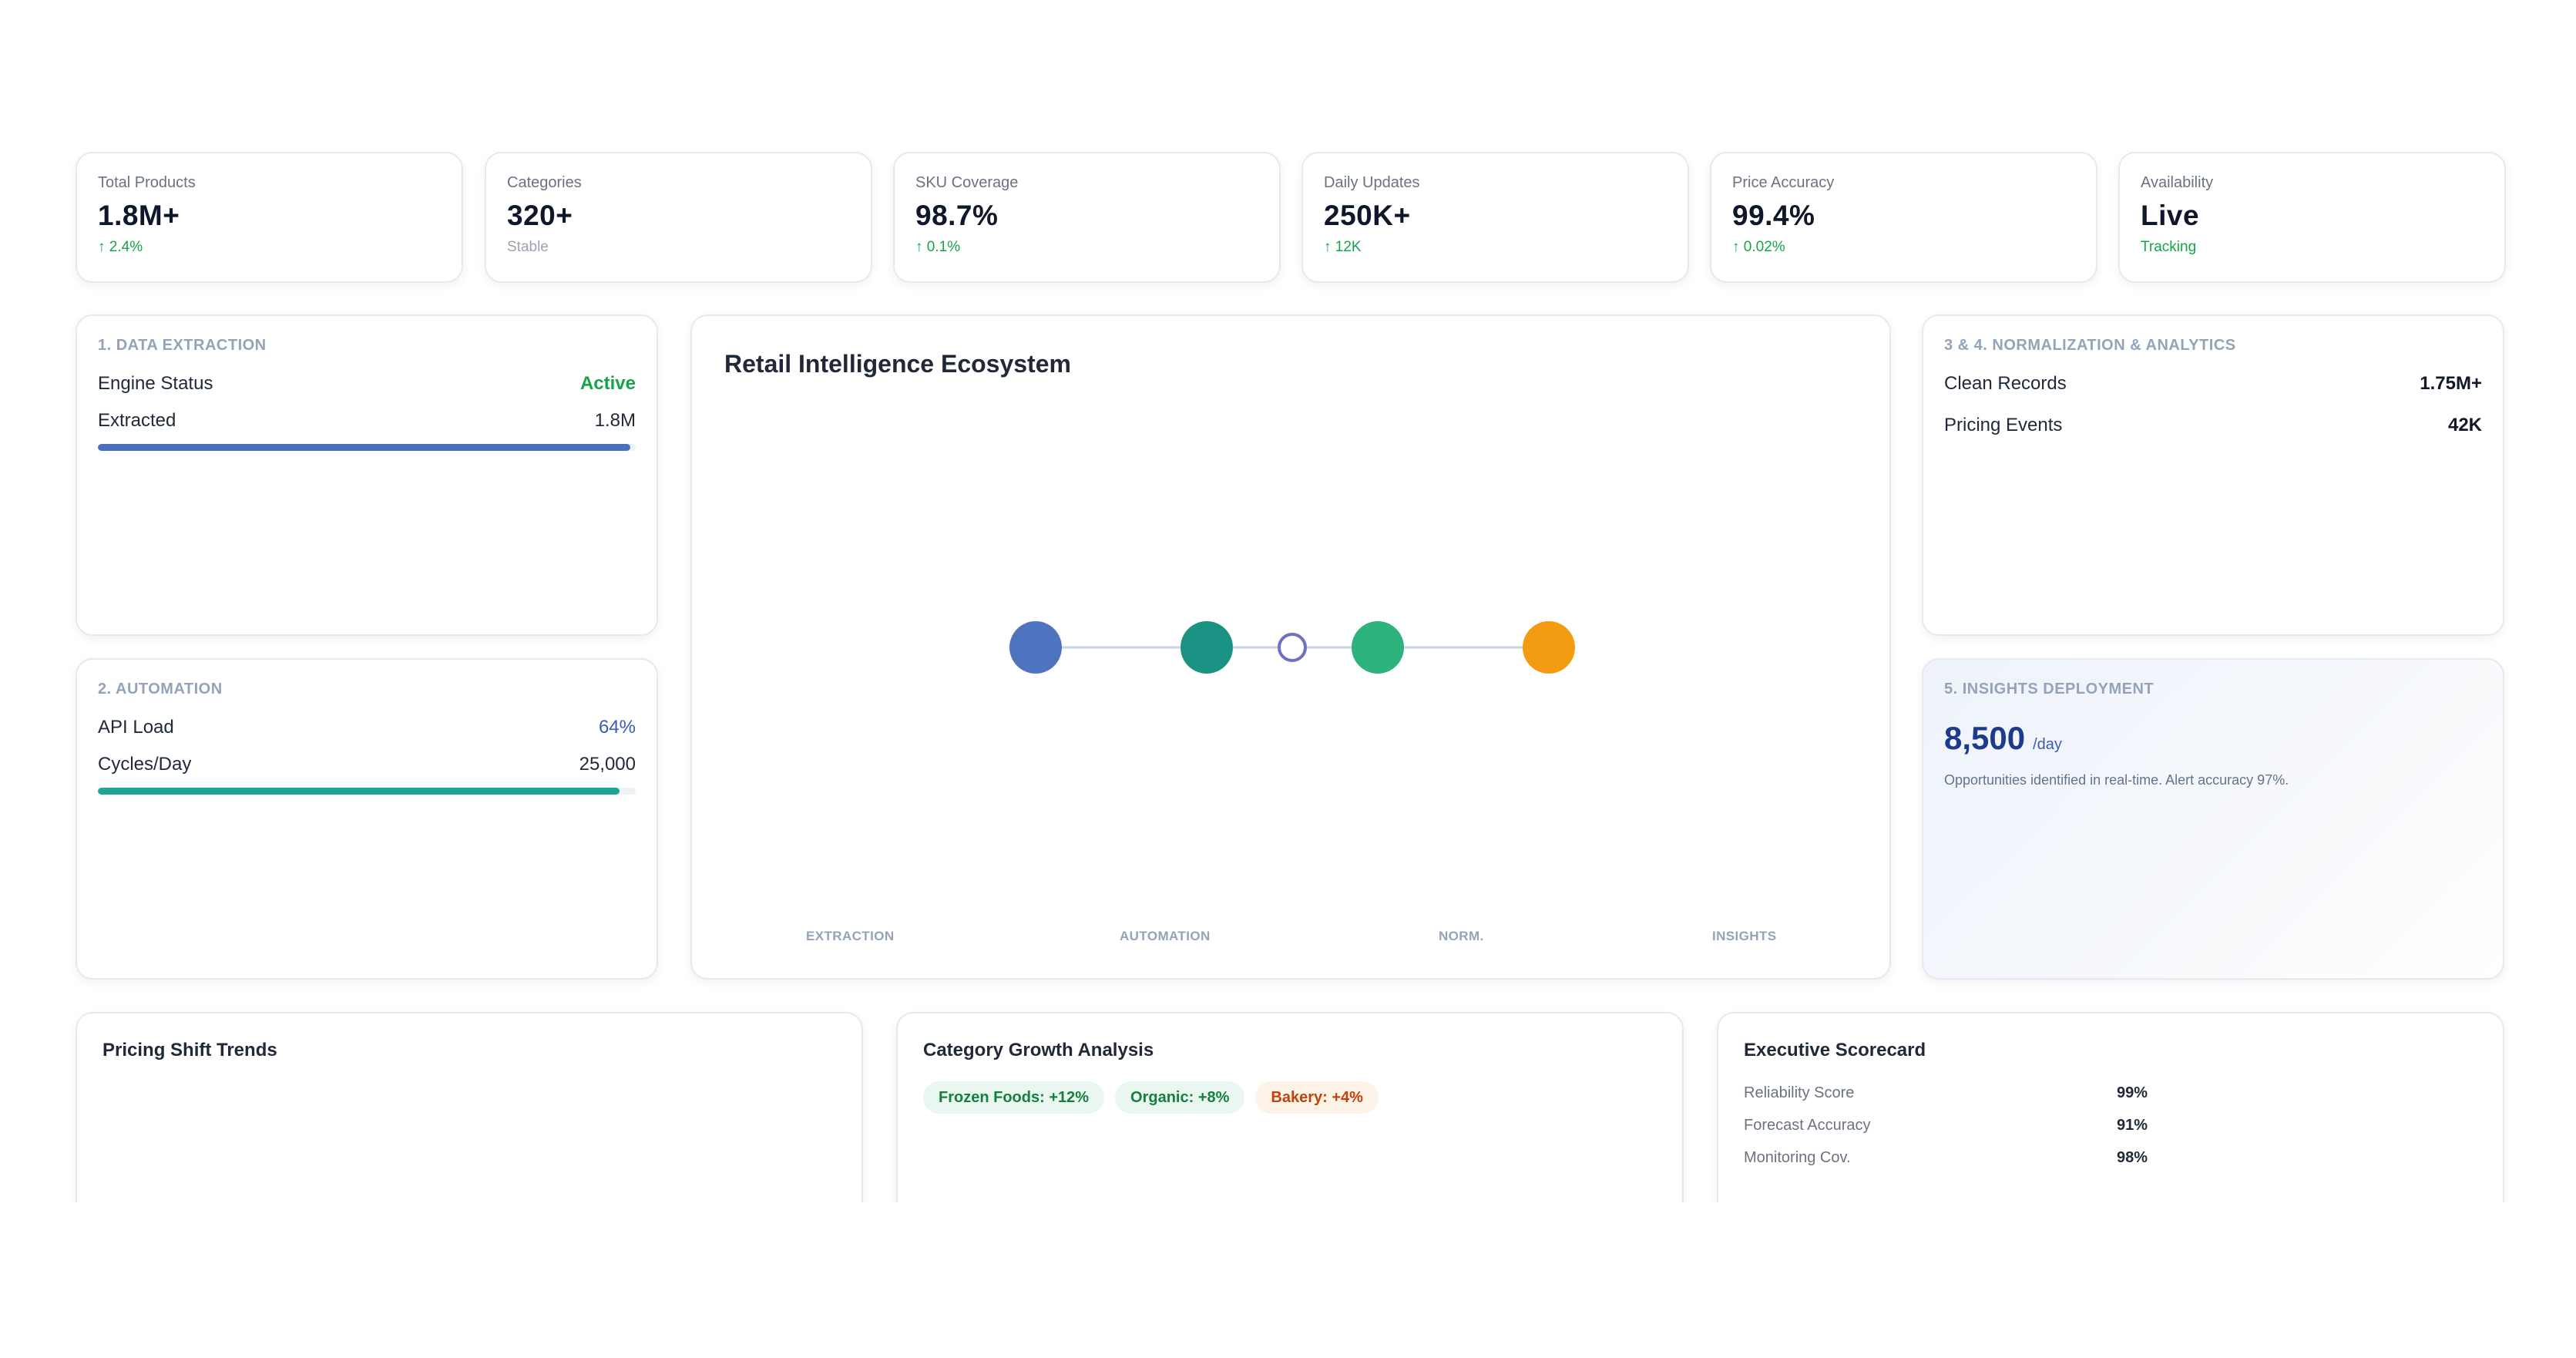 This screenshot has height=1358, width=2576. I want to click on score-label: Monitoring Cov., so click(1797, 1157).